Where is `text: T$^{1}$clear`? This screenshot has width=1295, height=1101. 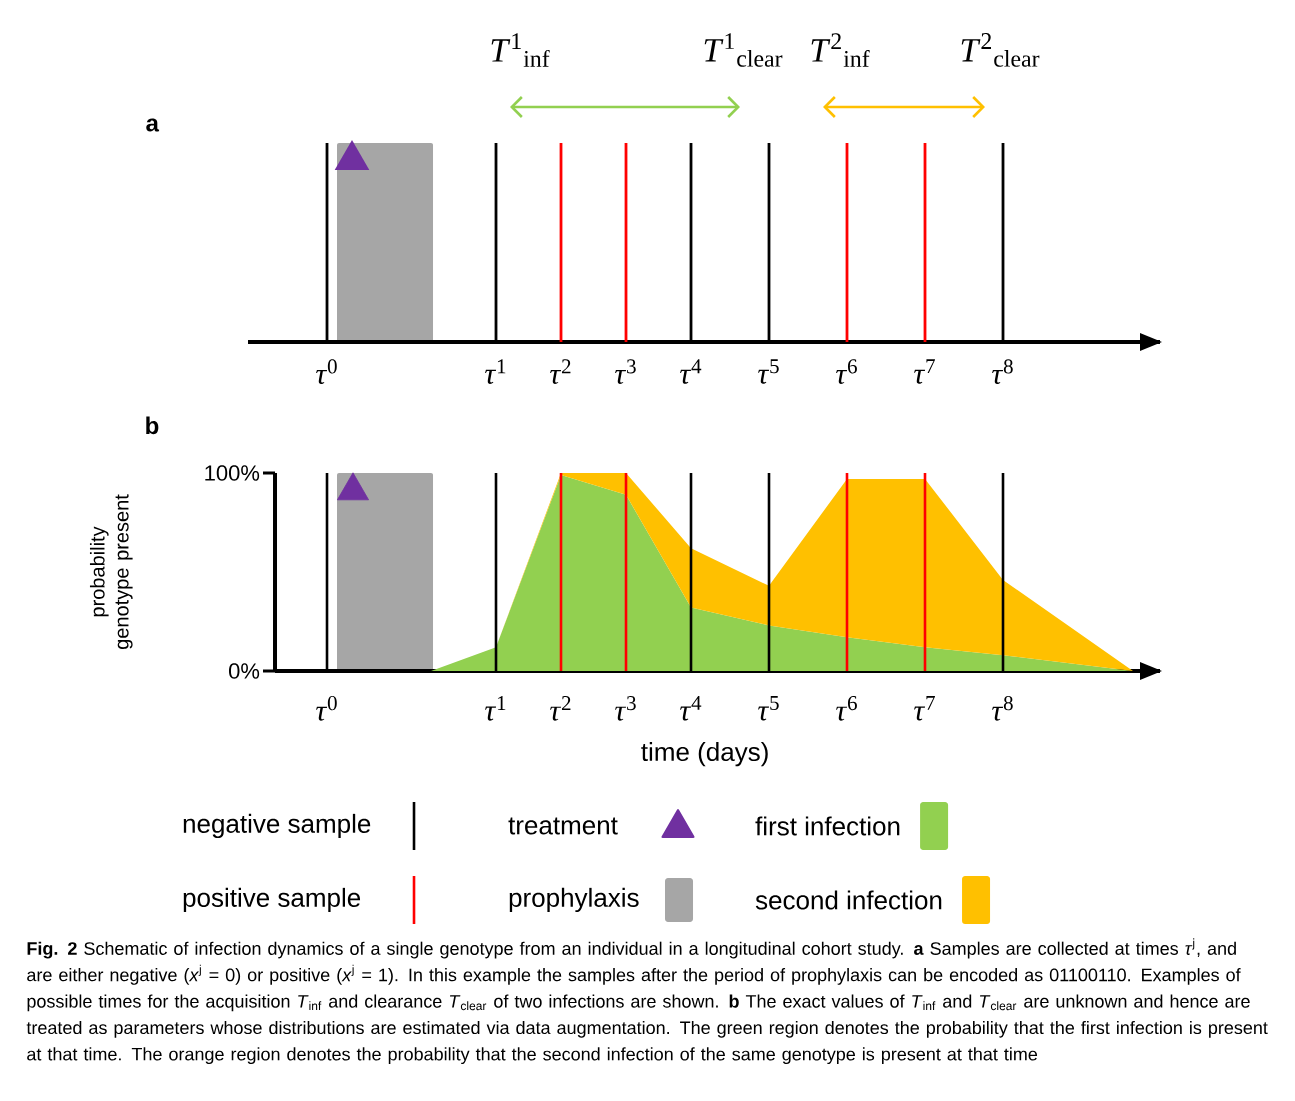
text: T$^{1}$clear is located at coordinates (743, 50).